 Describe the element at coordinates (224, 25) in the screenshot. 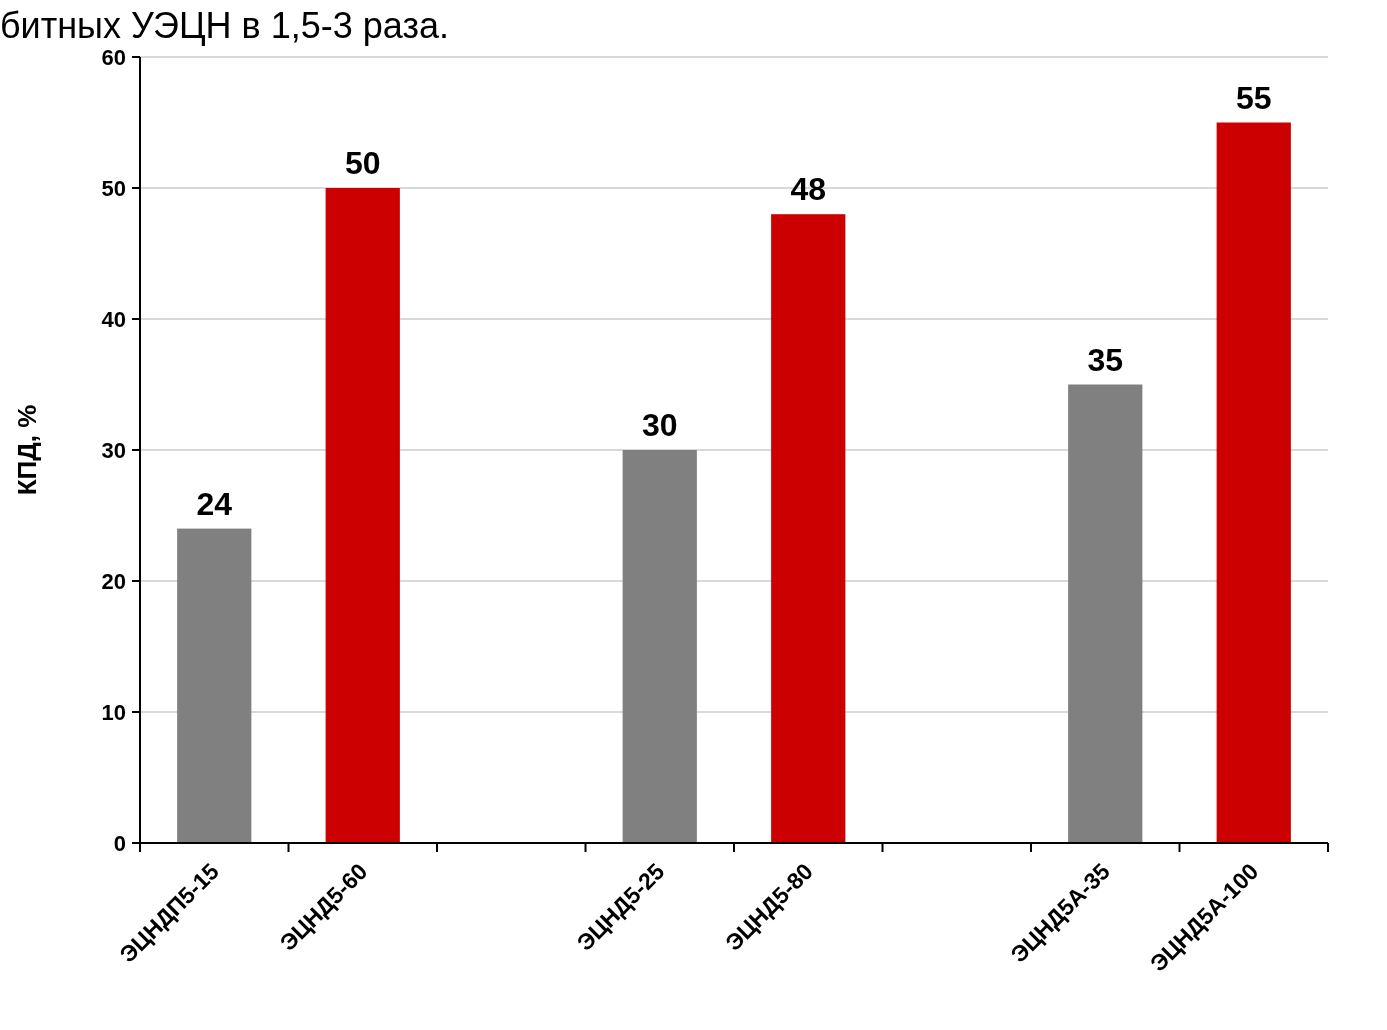

I see `chart-title: битных УЭЦН в 1,5-3 раза.` at that location.